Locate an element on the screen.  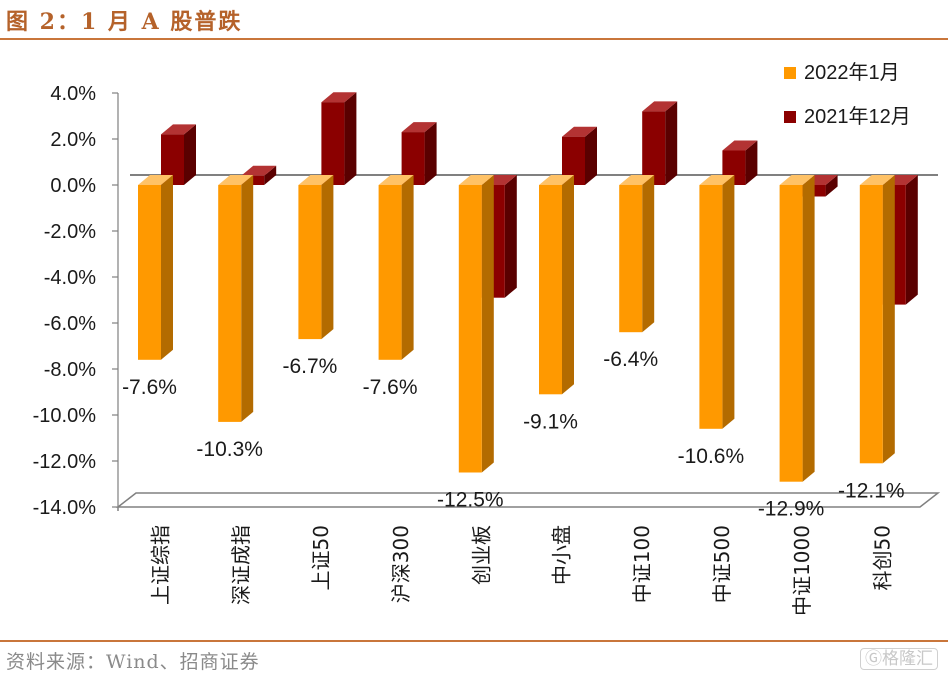
y-tick-label: 4.0% is located at coordinates (73, 94).